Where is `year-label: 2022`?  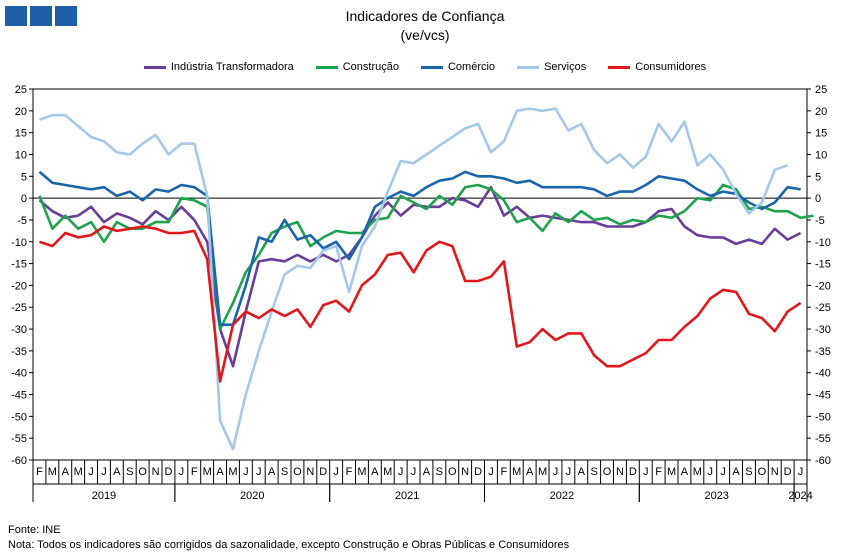
year-label: 2022 is located at coordinates (562, 496).